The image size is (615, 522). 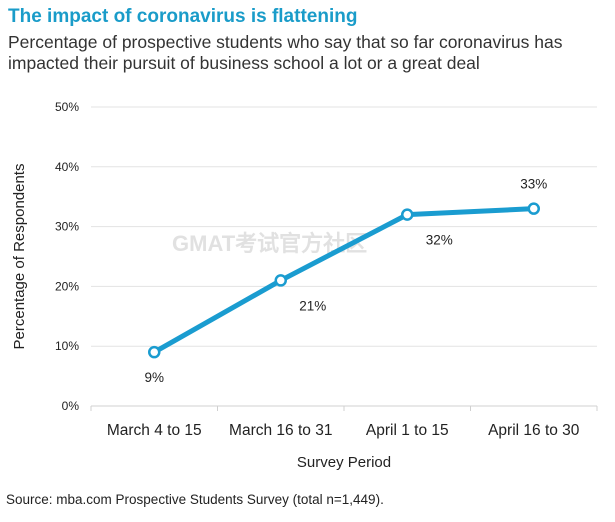 I want to click on x-tick-label: April 1 to 15, so click(x=407, y=430).